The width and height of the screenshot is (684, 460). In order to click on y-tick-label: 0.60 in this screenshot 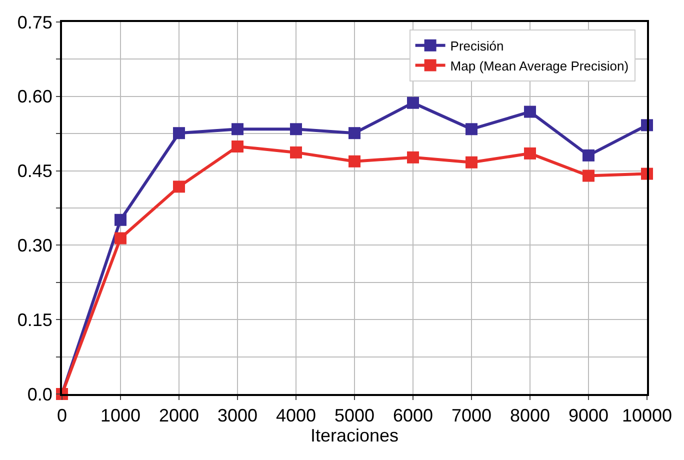, I will do `click(34, 96)`.